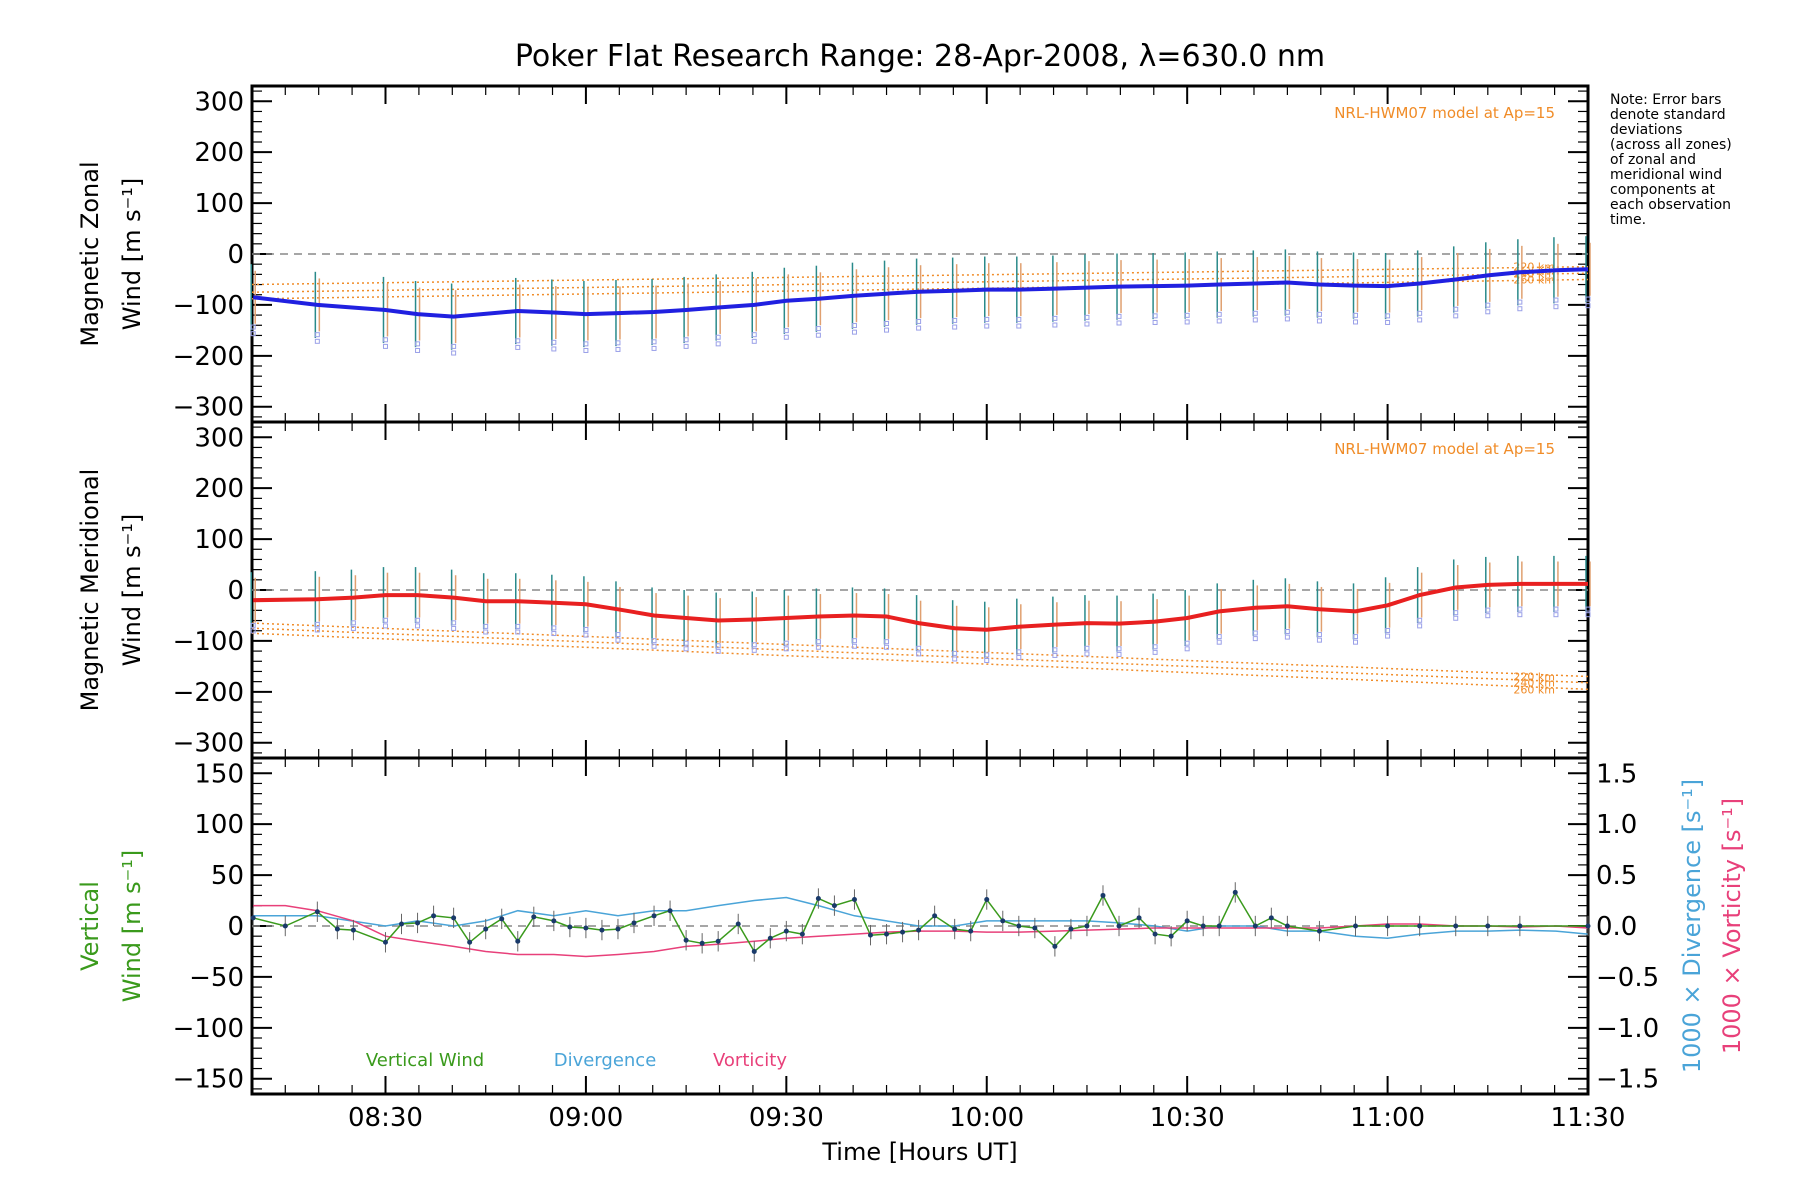  I want to click on y-tick-label: 300, so click(219, 438).